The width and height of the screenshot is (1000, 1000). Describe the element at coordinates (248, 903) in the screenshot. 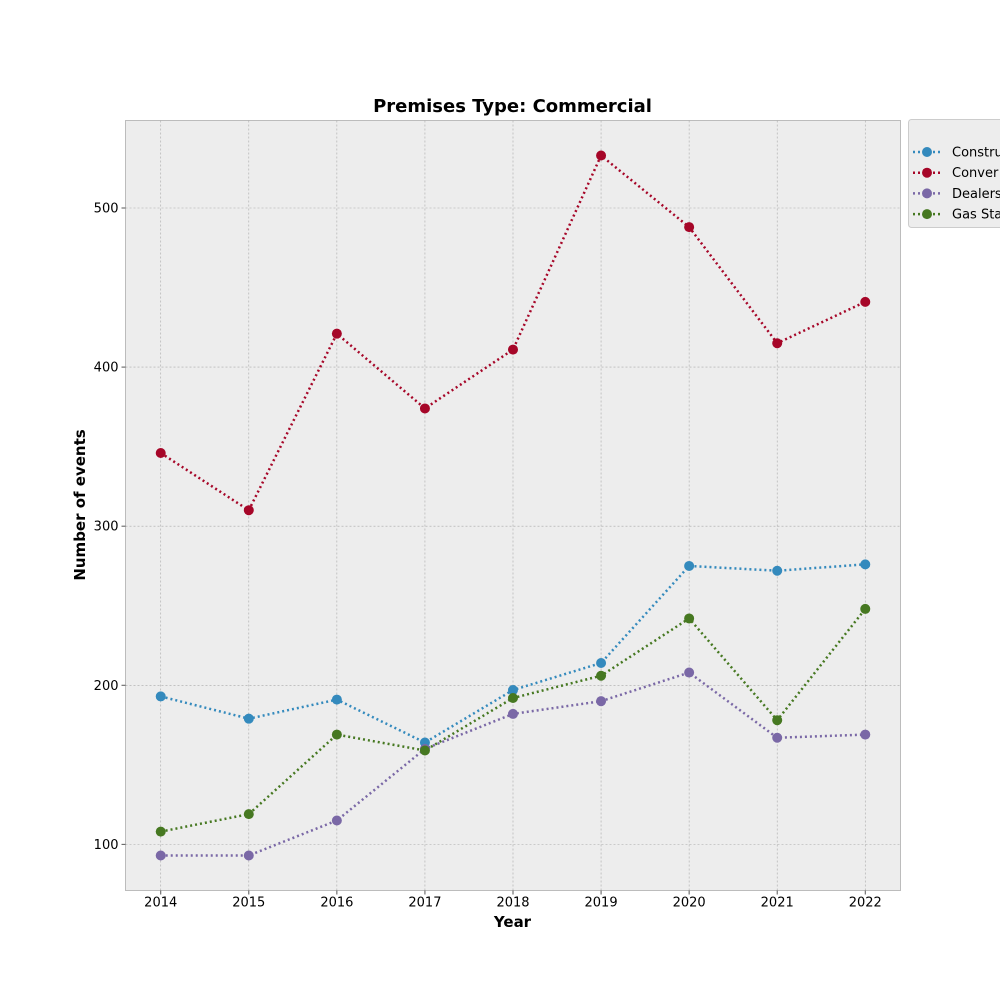

I see `x-tick-label: 2015` at that location.